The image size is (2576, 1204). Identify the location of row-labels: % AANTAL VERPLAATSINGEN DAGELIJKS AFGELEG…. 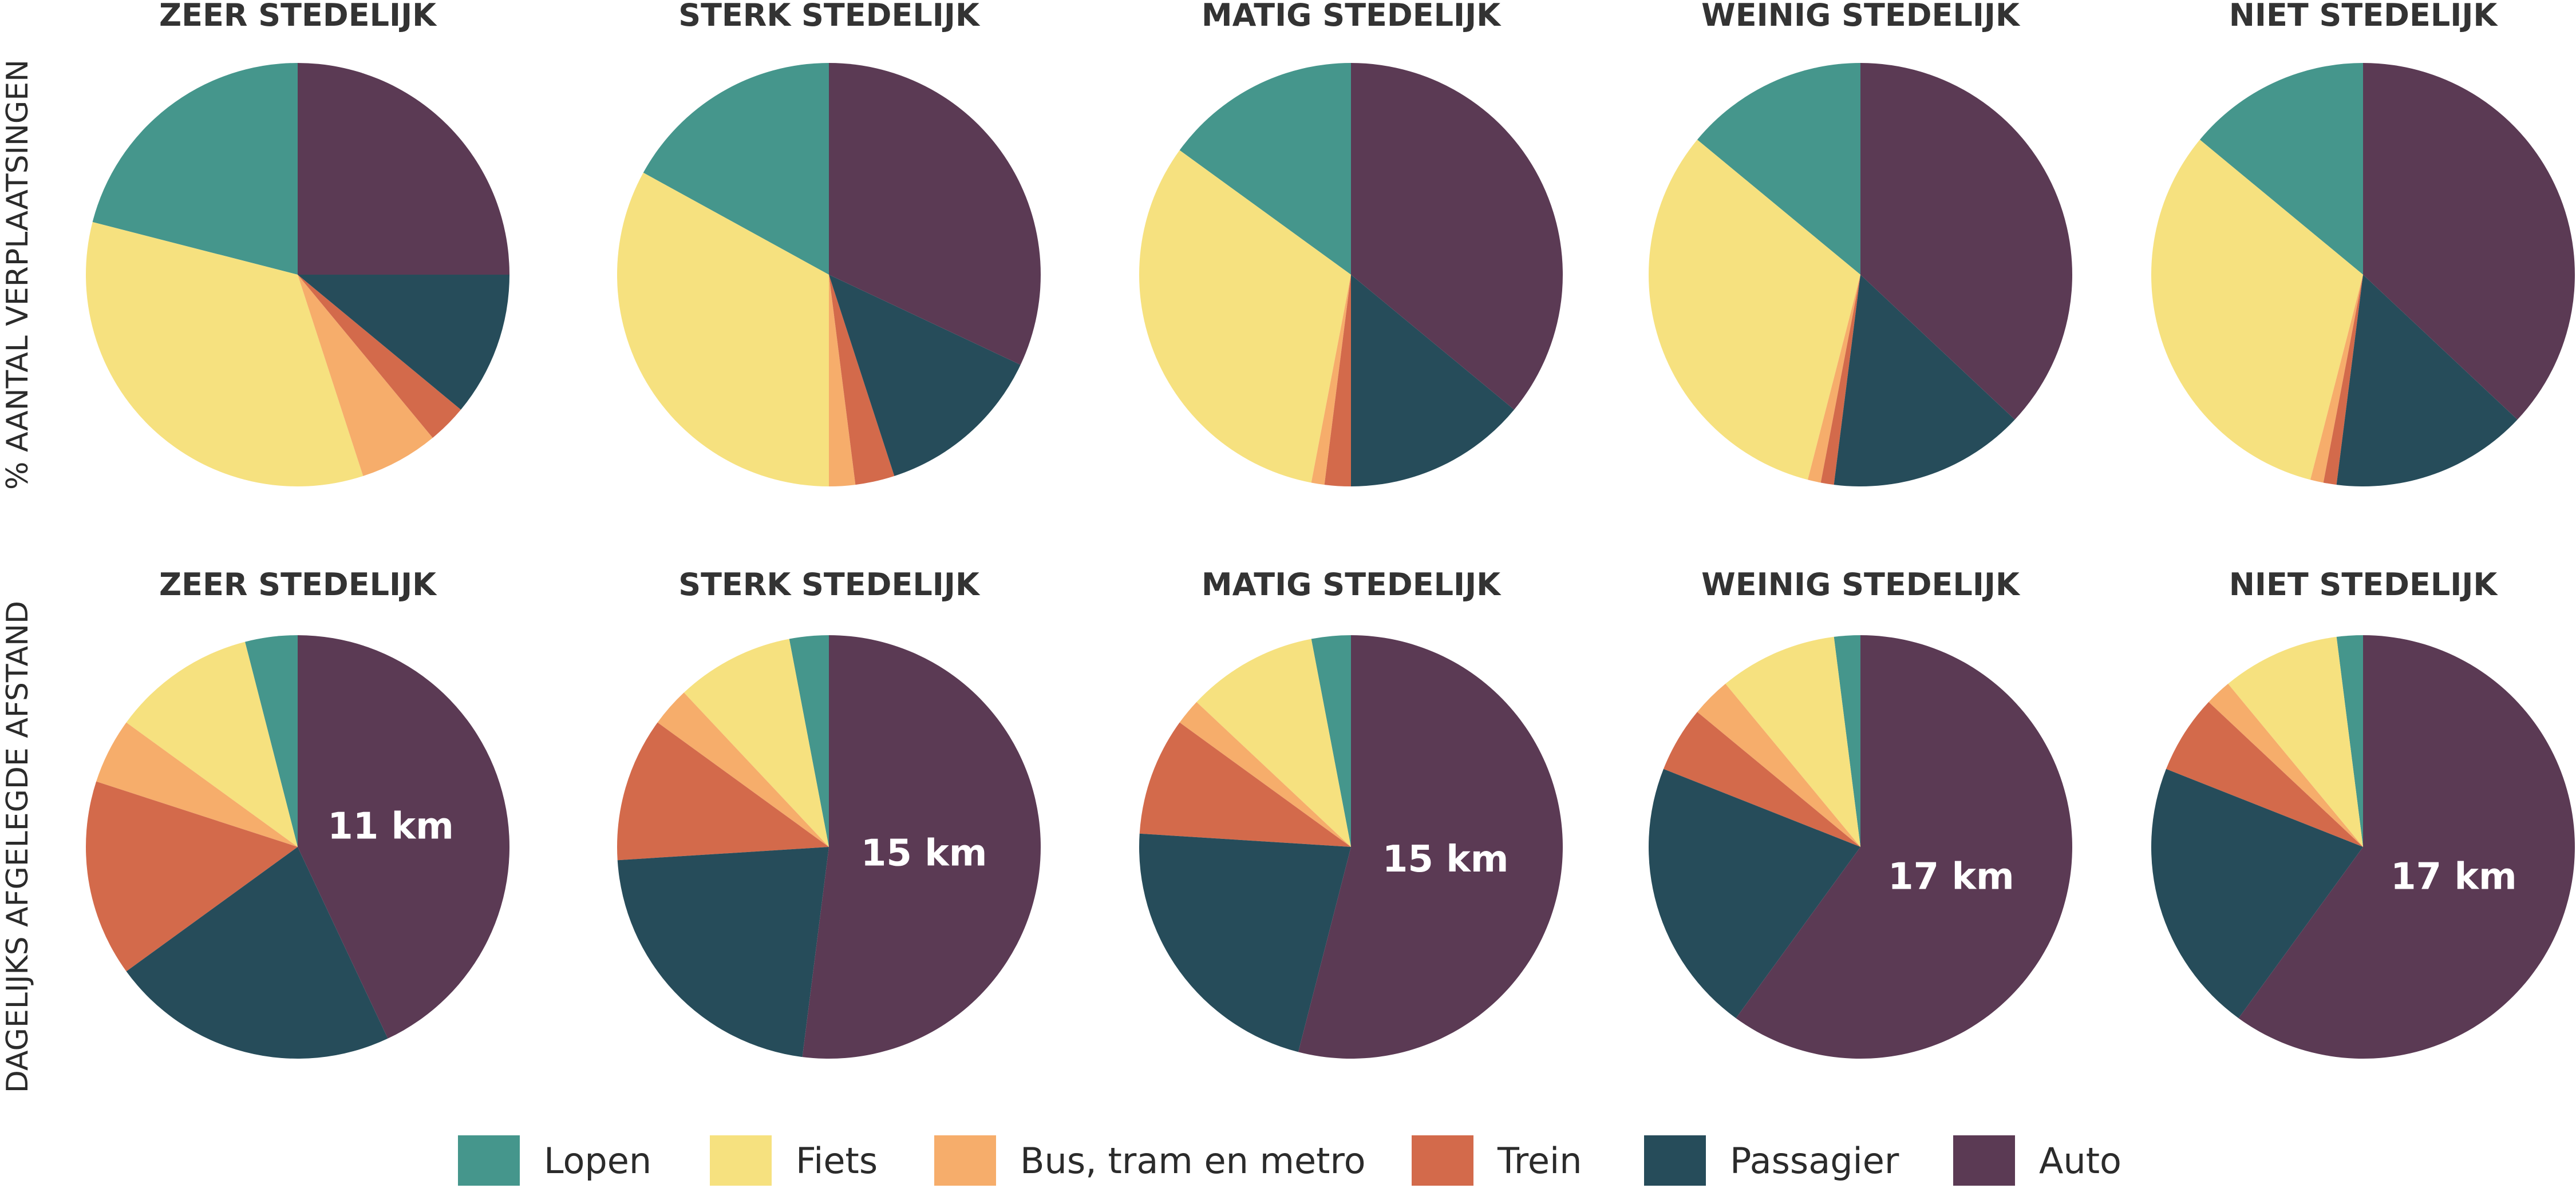
(18, 576).